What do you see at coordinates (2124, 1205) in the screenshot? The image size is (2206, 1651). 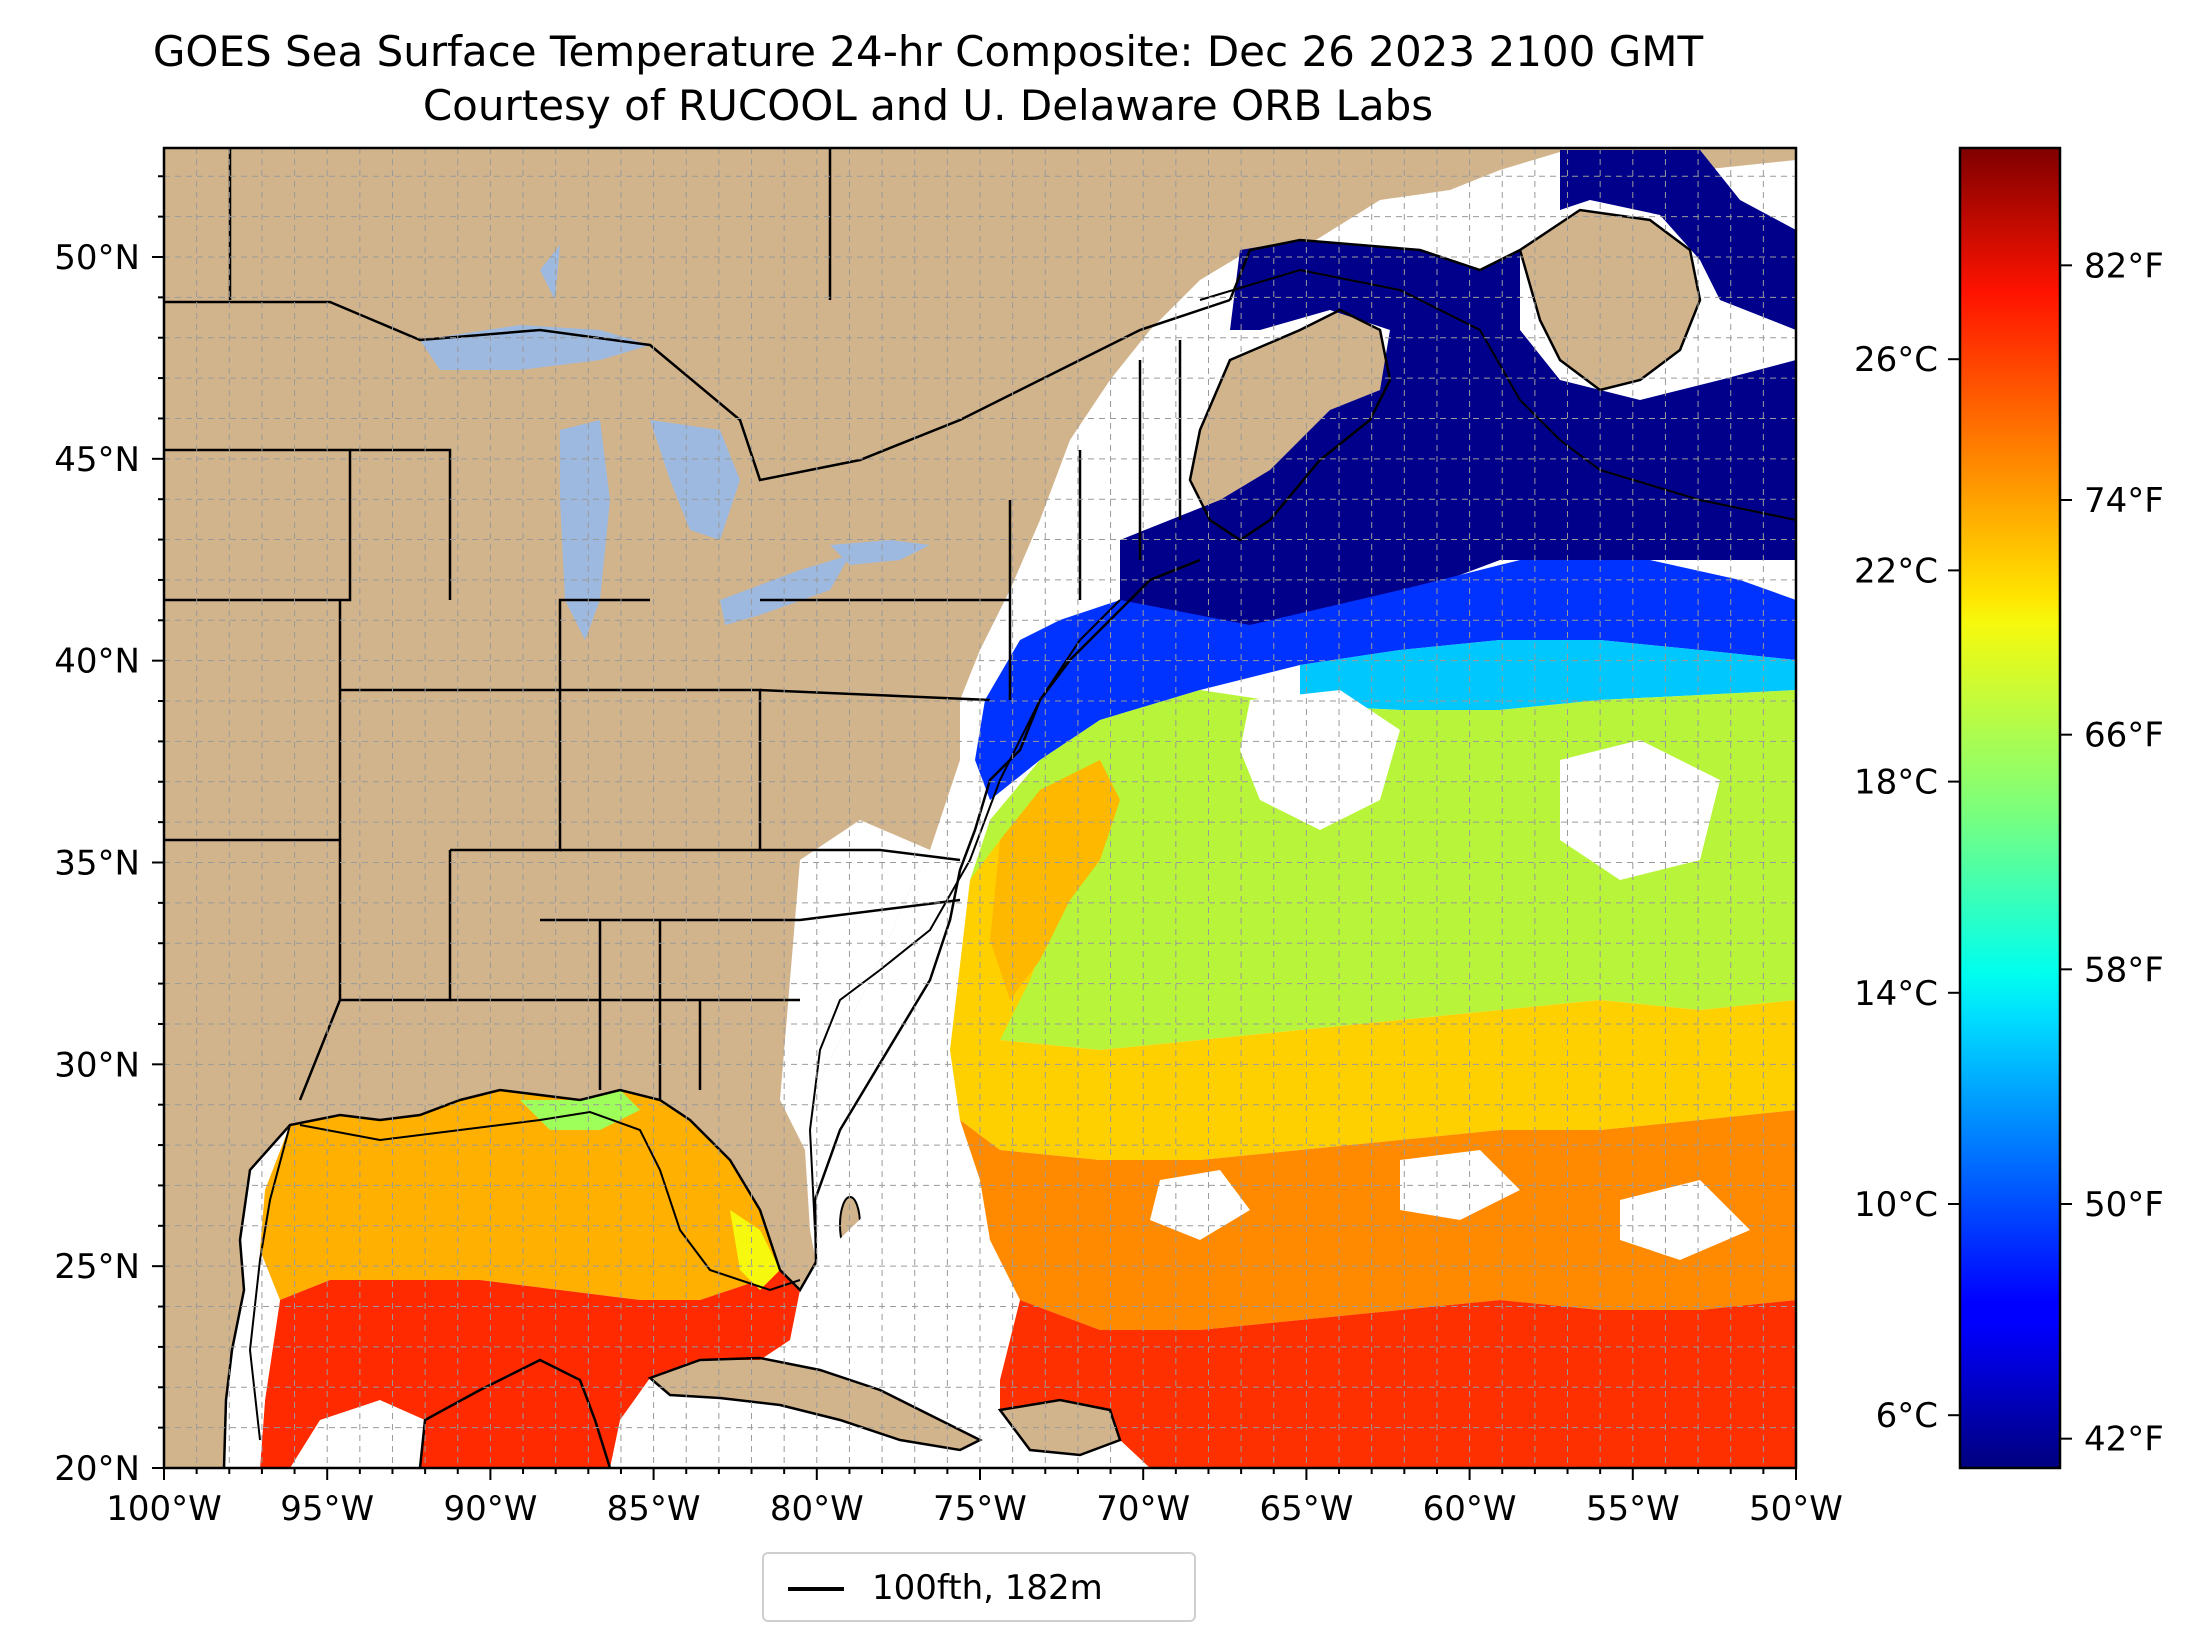 I see `fahrenheit-tick-label: 50°F` at bounding box center [2124, 1205].